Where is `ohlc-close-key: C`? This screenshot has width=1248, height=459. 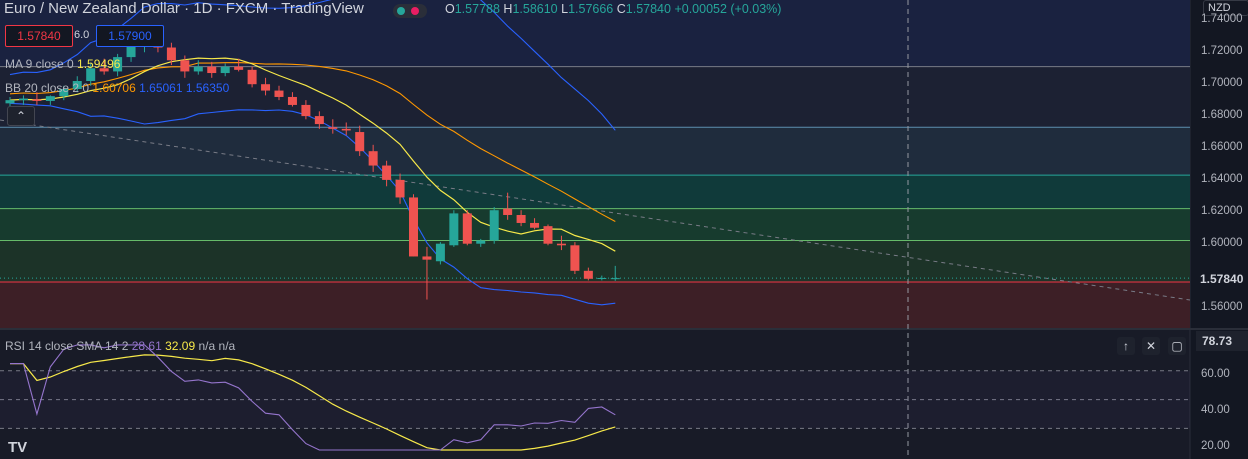
ohlc-close-key: C is located at coordinates (621, 9).